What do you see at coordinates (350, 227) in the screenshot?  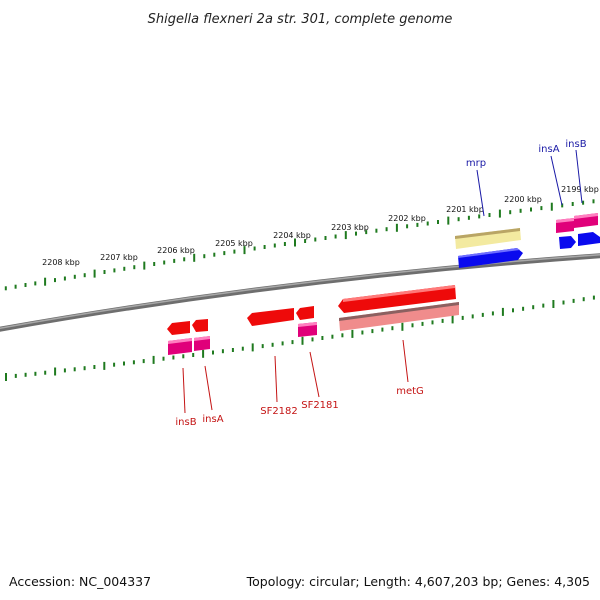 I see `scale-label: 2203 kbp` at bounding box center [350, 227].